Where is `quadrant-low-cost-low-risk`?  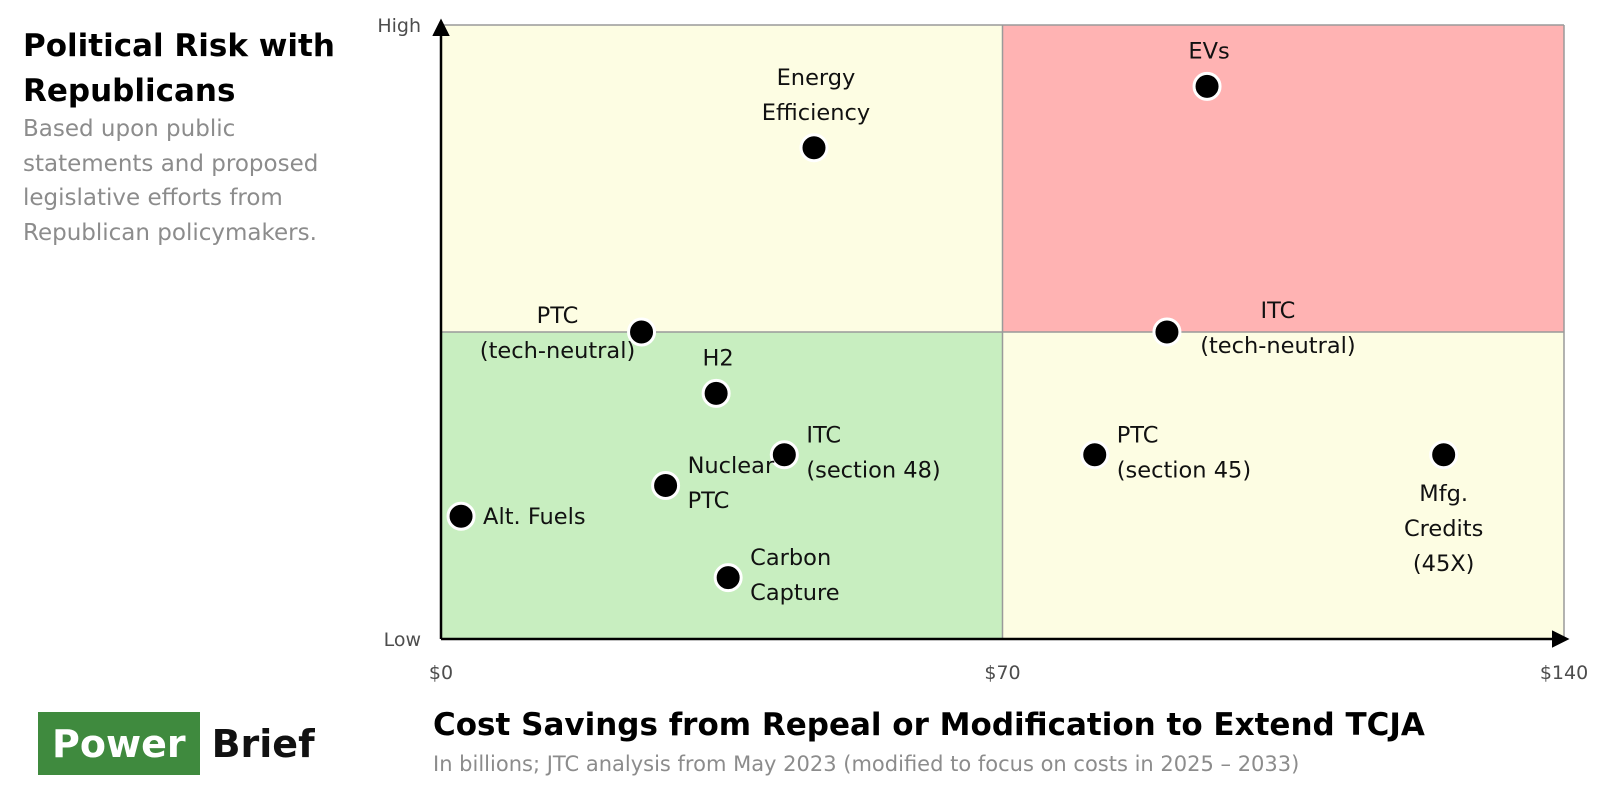 quadrant-low-cost-low-risk is located at coordinates (722, 485).